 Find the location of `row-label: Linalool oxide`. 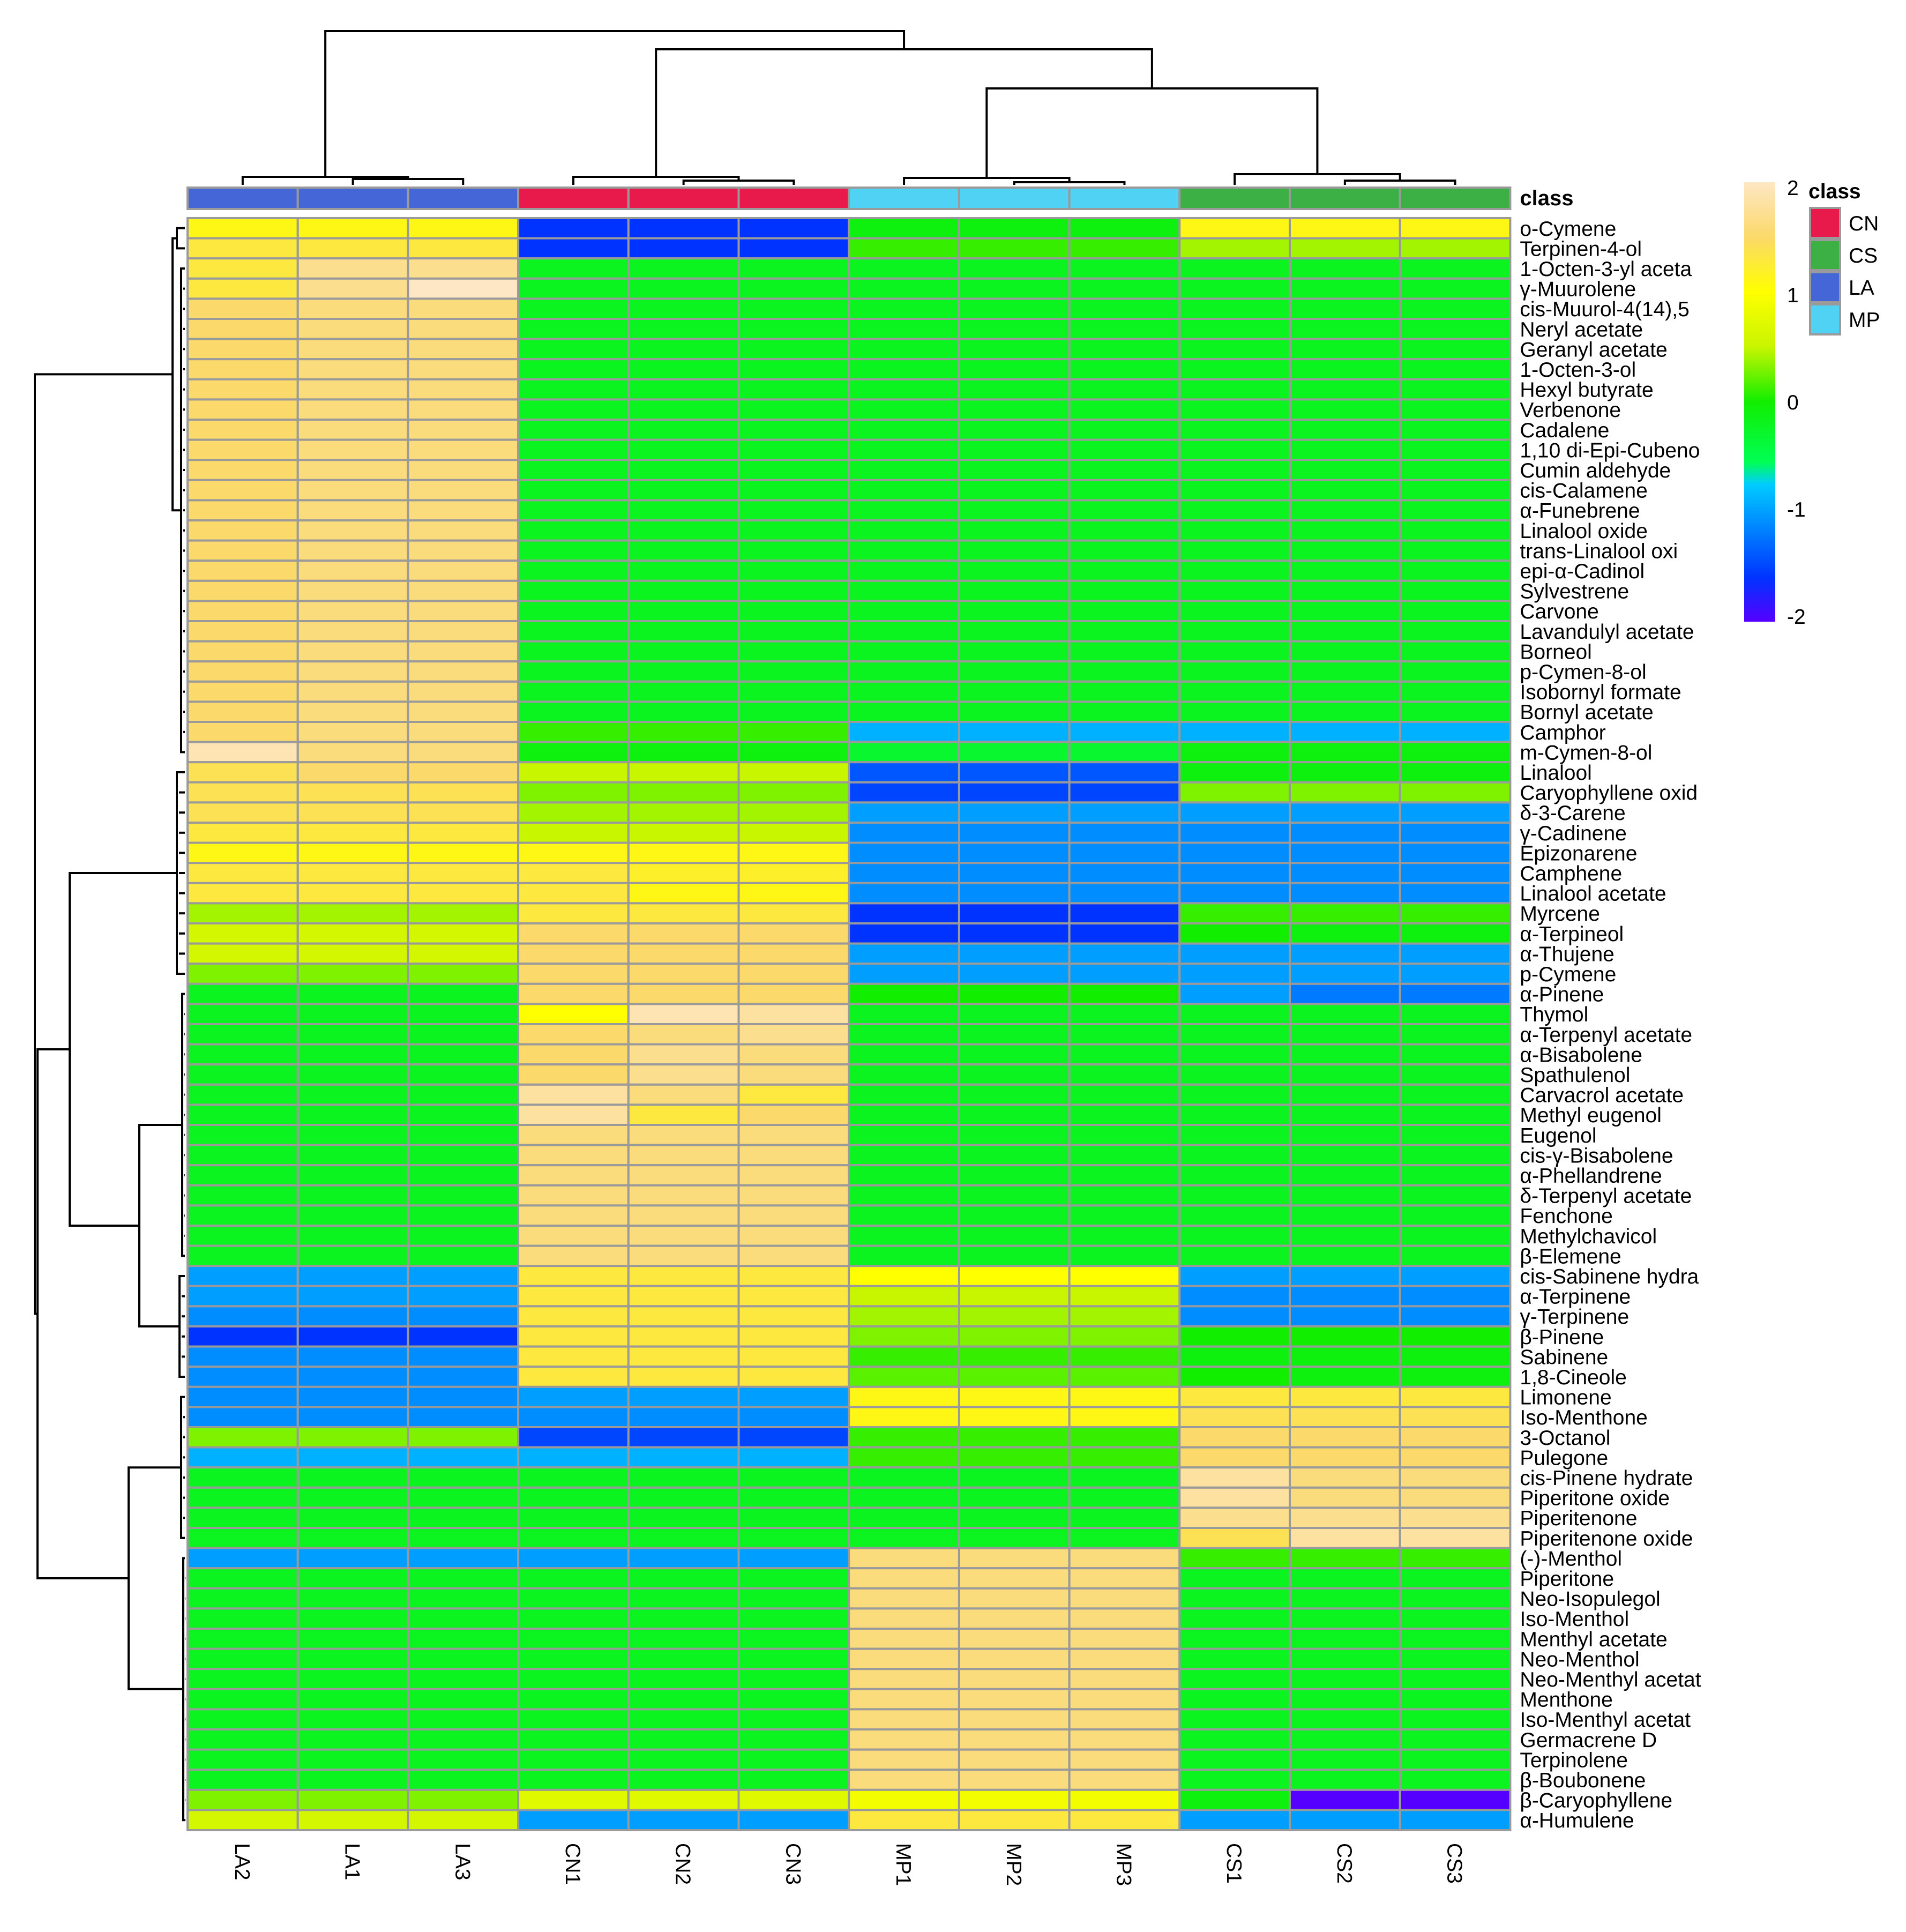

row-label: Linalool oxide is located at coordinates (1584, 531).